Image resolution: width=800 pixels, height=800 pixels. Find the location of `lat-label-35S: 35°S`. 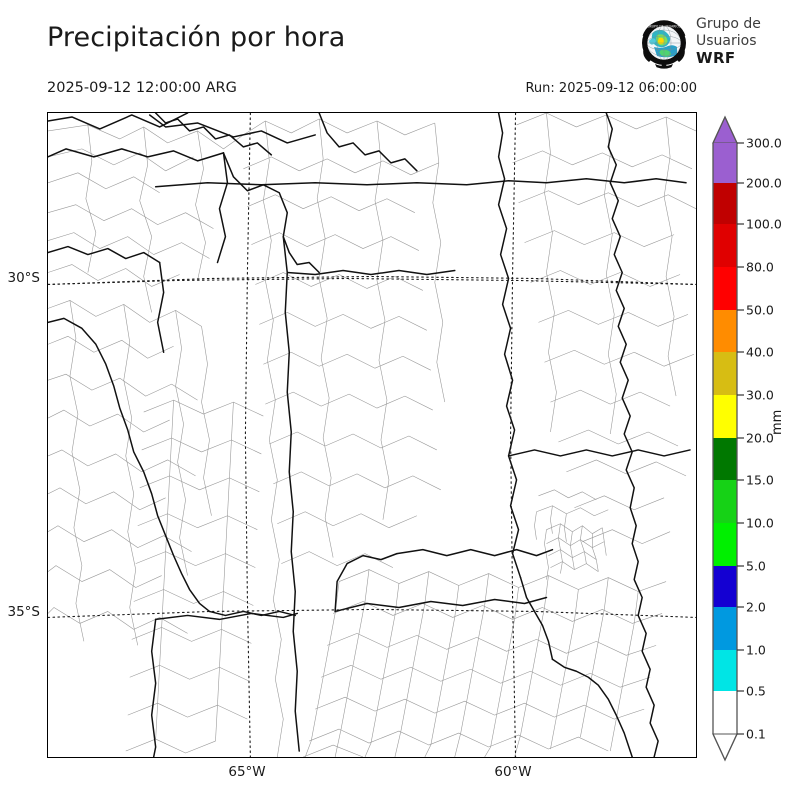

lat-label-35S: 35°S is located at coordinates (24, 612).